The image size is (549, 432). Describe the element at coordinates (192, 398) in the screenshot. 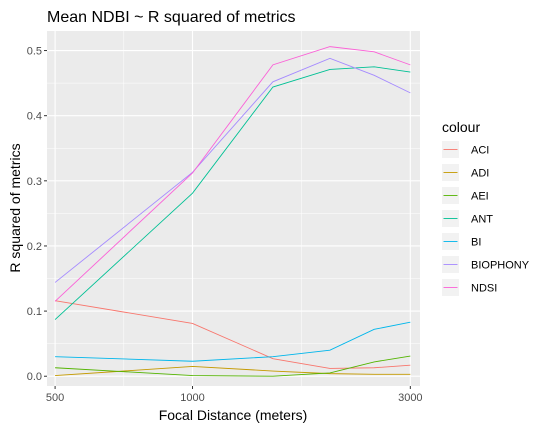

I see `x-tick-label: 1000` at that location.